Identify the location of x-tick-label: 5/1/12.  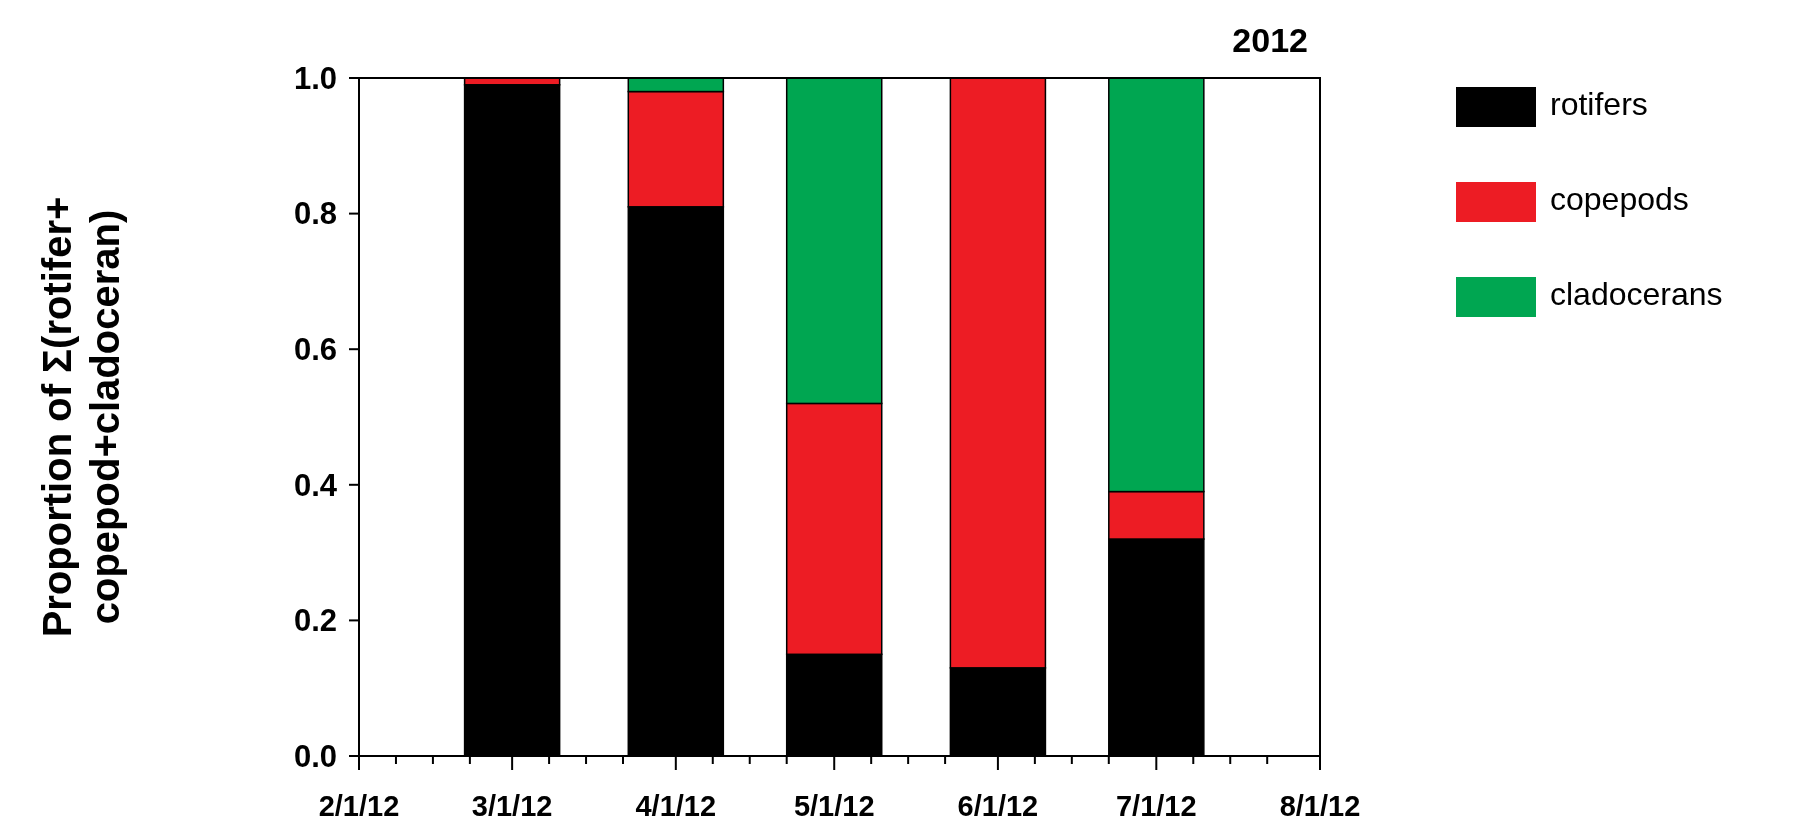
(834, 806).